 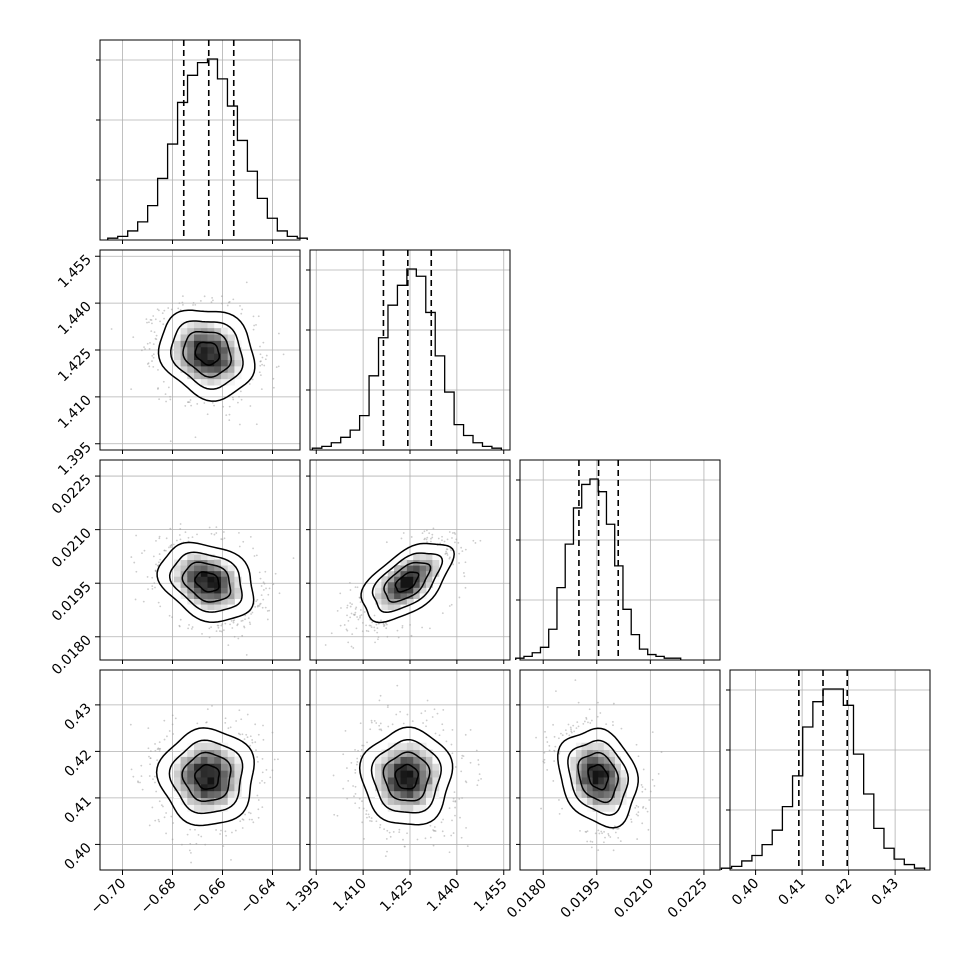 What do you see at coordinates (838, 892) in the screenshot?
I see `x-tick-label: 0.42` at bounding box center [838, 892].